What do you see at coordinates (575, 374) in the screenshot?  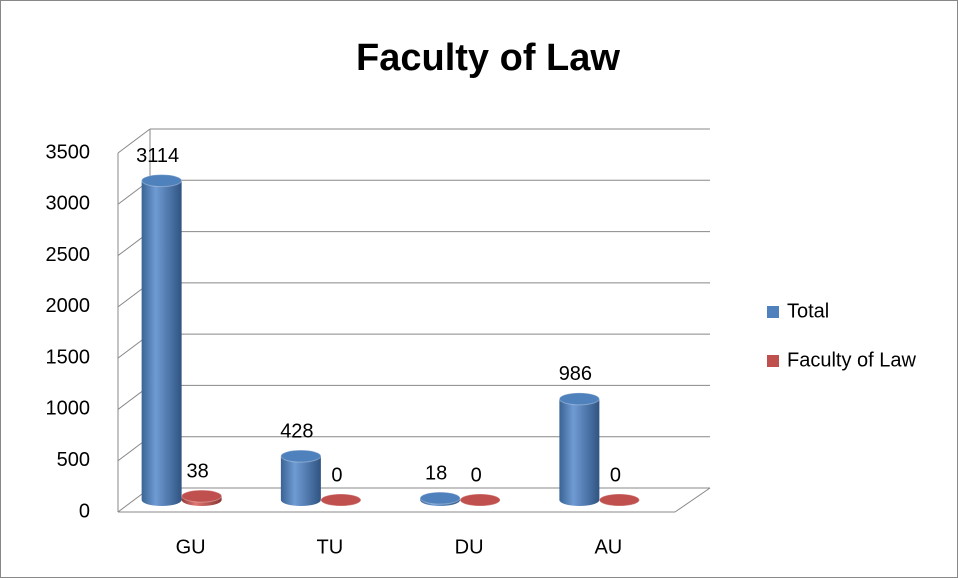 I see `data-label: 986` at bounding box center [575, 374].